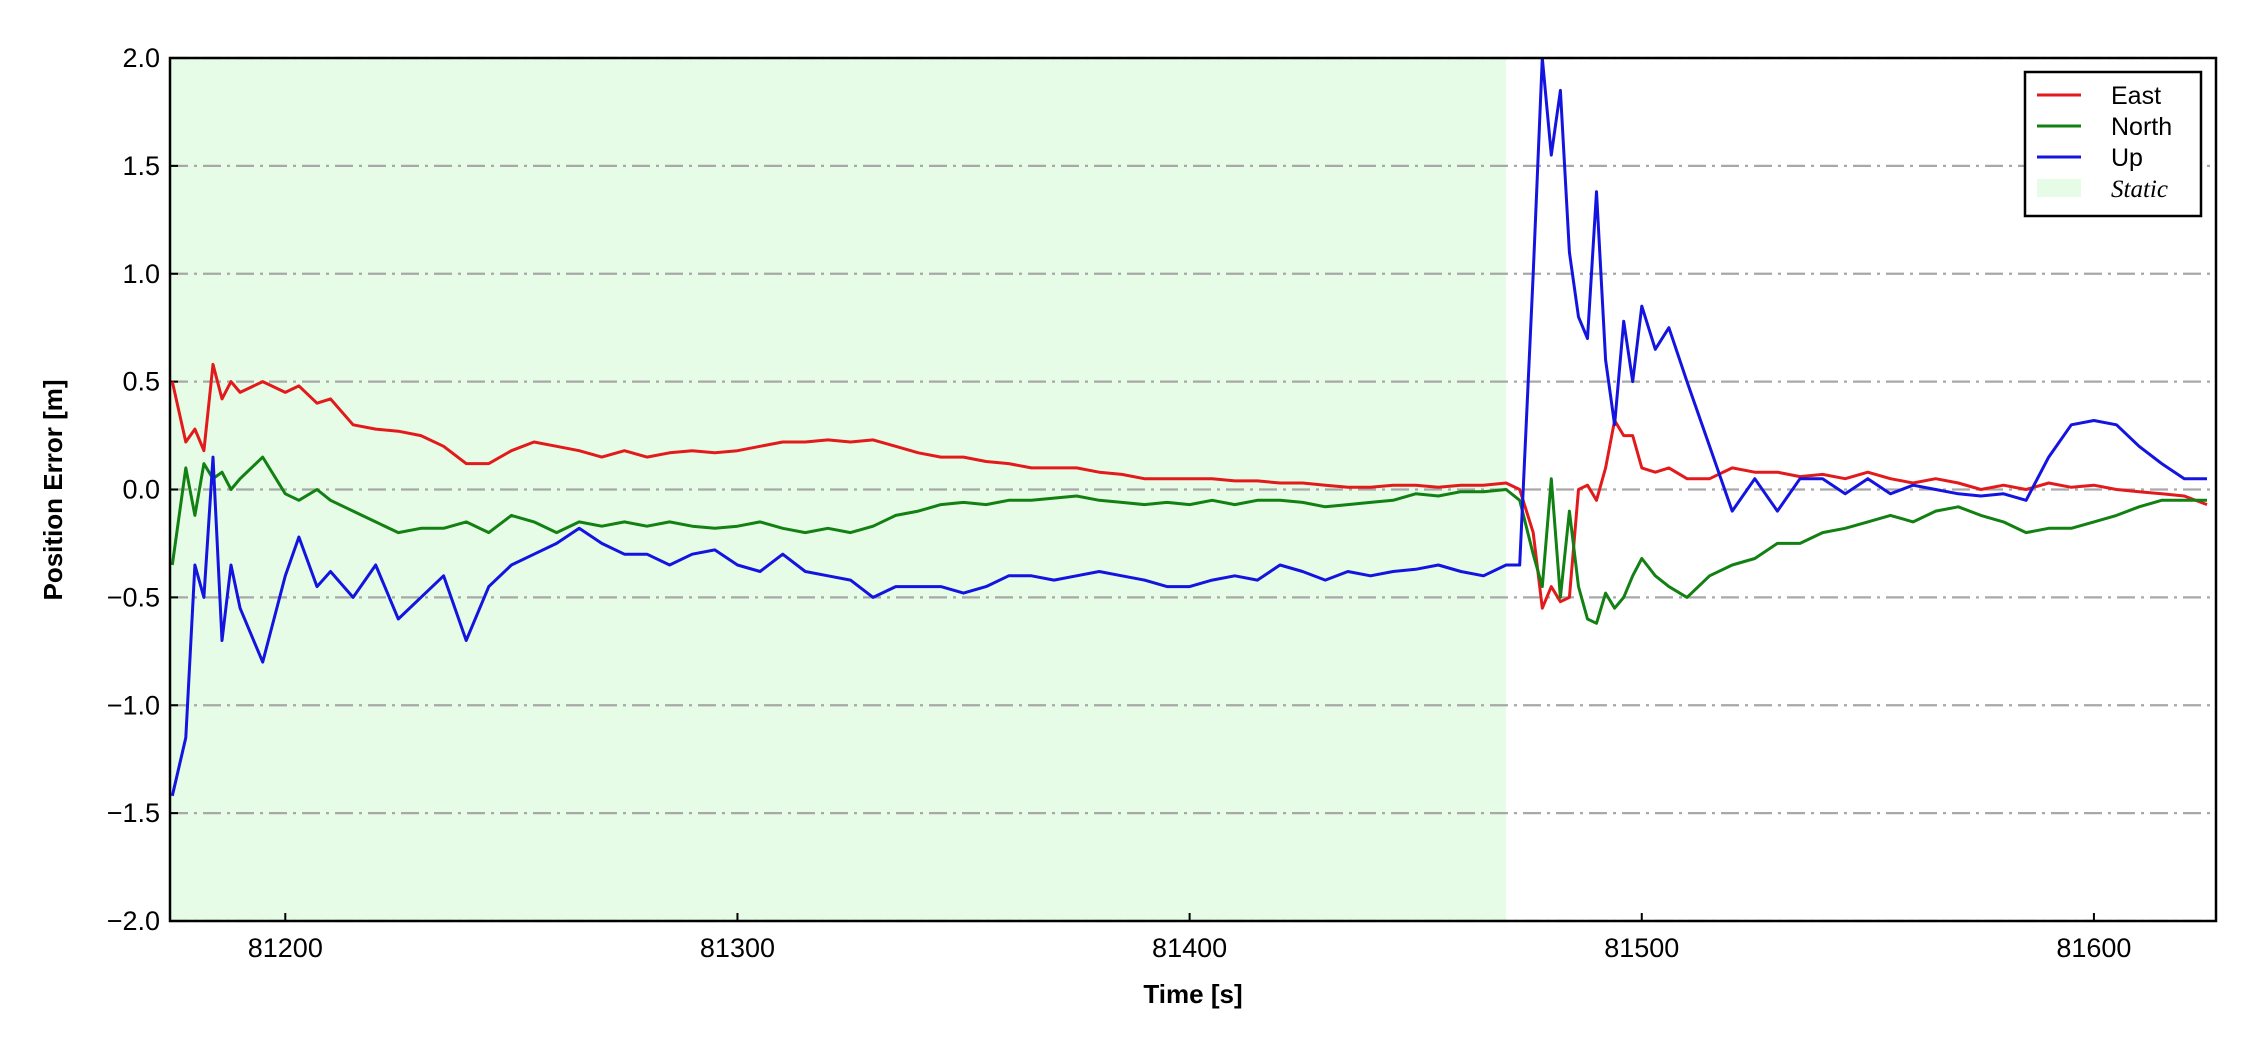 This screenshot has width=2250, height=1055. Describe the element at coordinates (133, 813) in the screenshot. I see `y-tick-label: −1.5` at that location.